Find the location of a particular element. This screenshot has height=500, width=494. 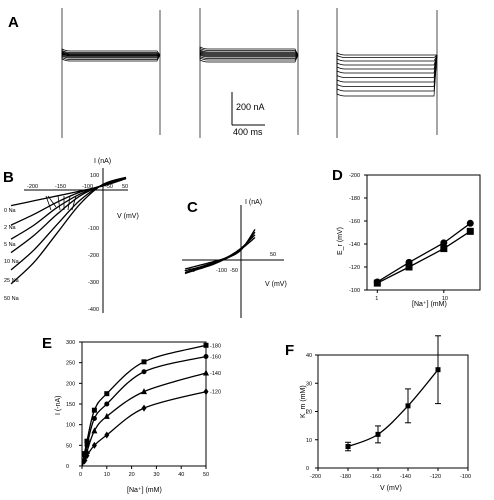

b-x-tick: -150 is located at coordinates (60, 187).